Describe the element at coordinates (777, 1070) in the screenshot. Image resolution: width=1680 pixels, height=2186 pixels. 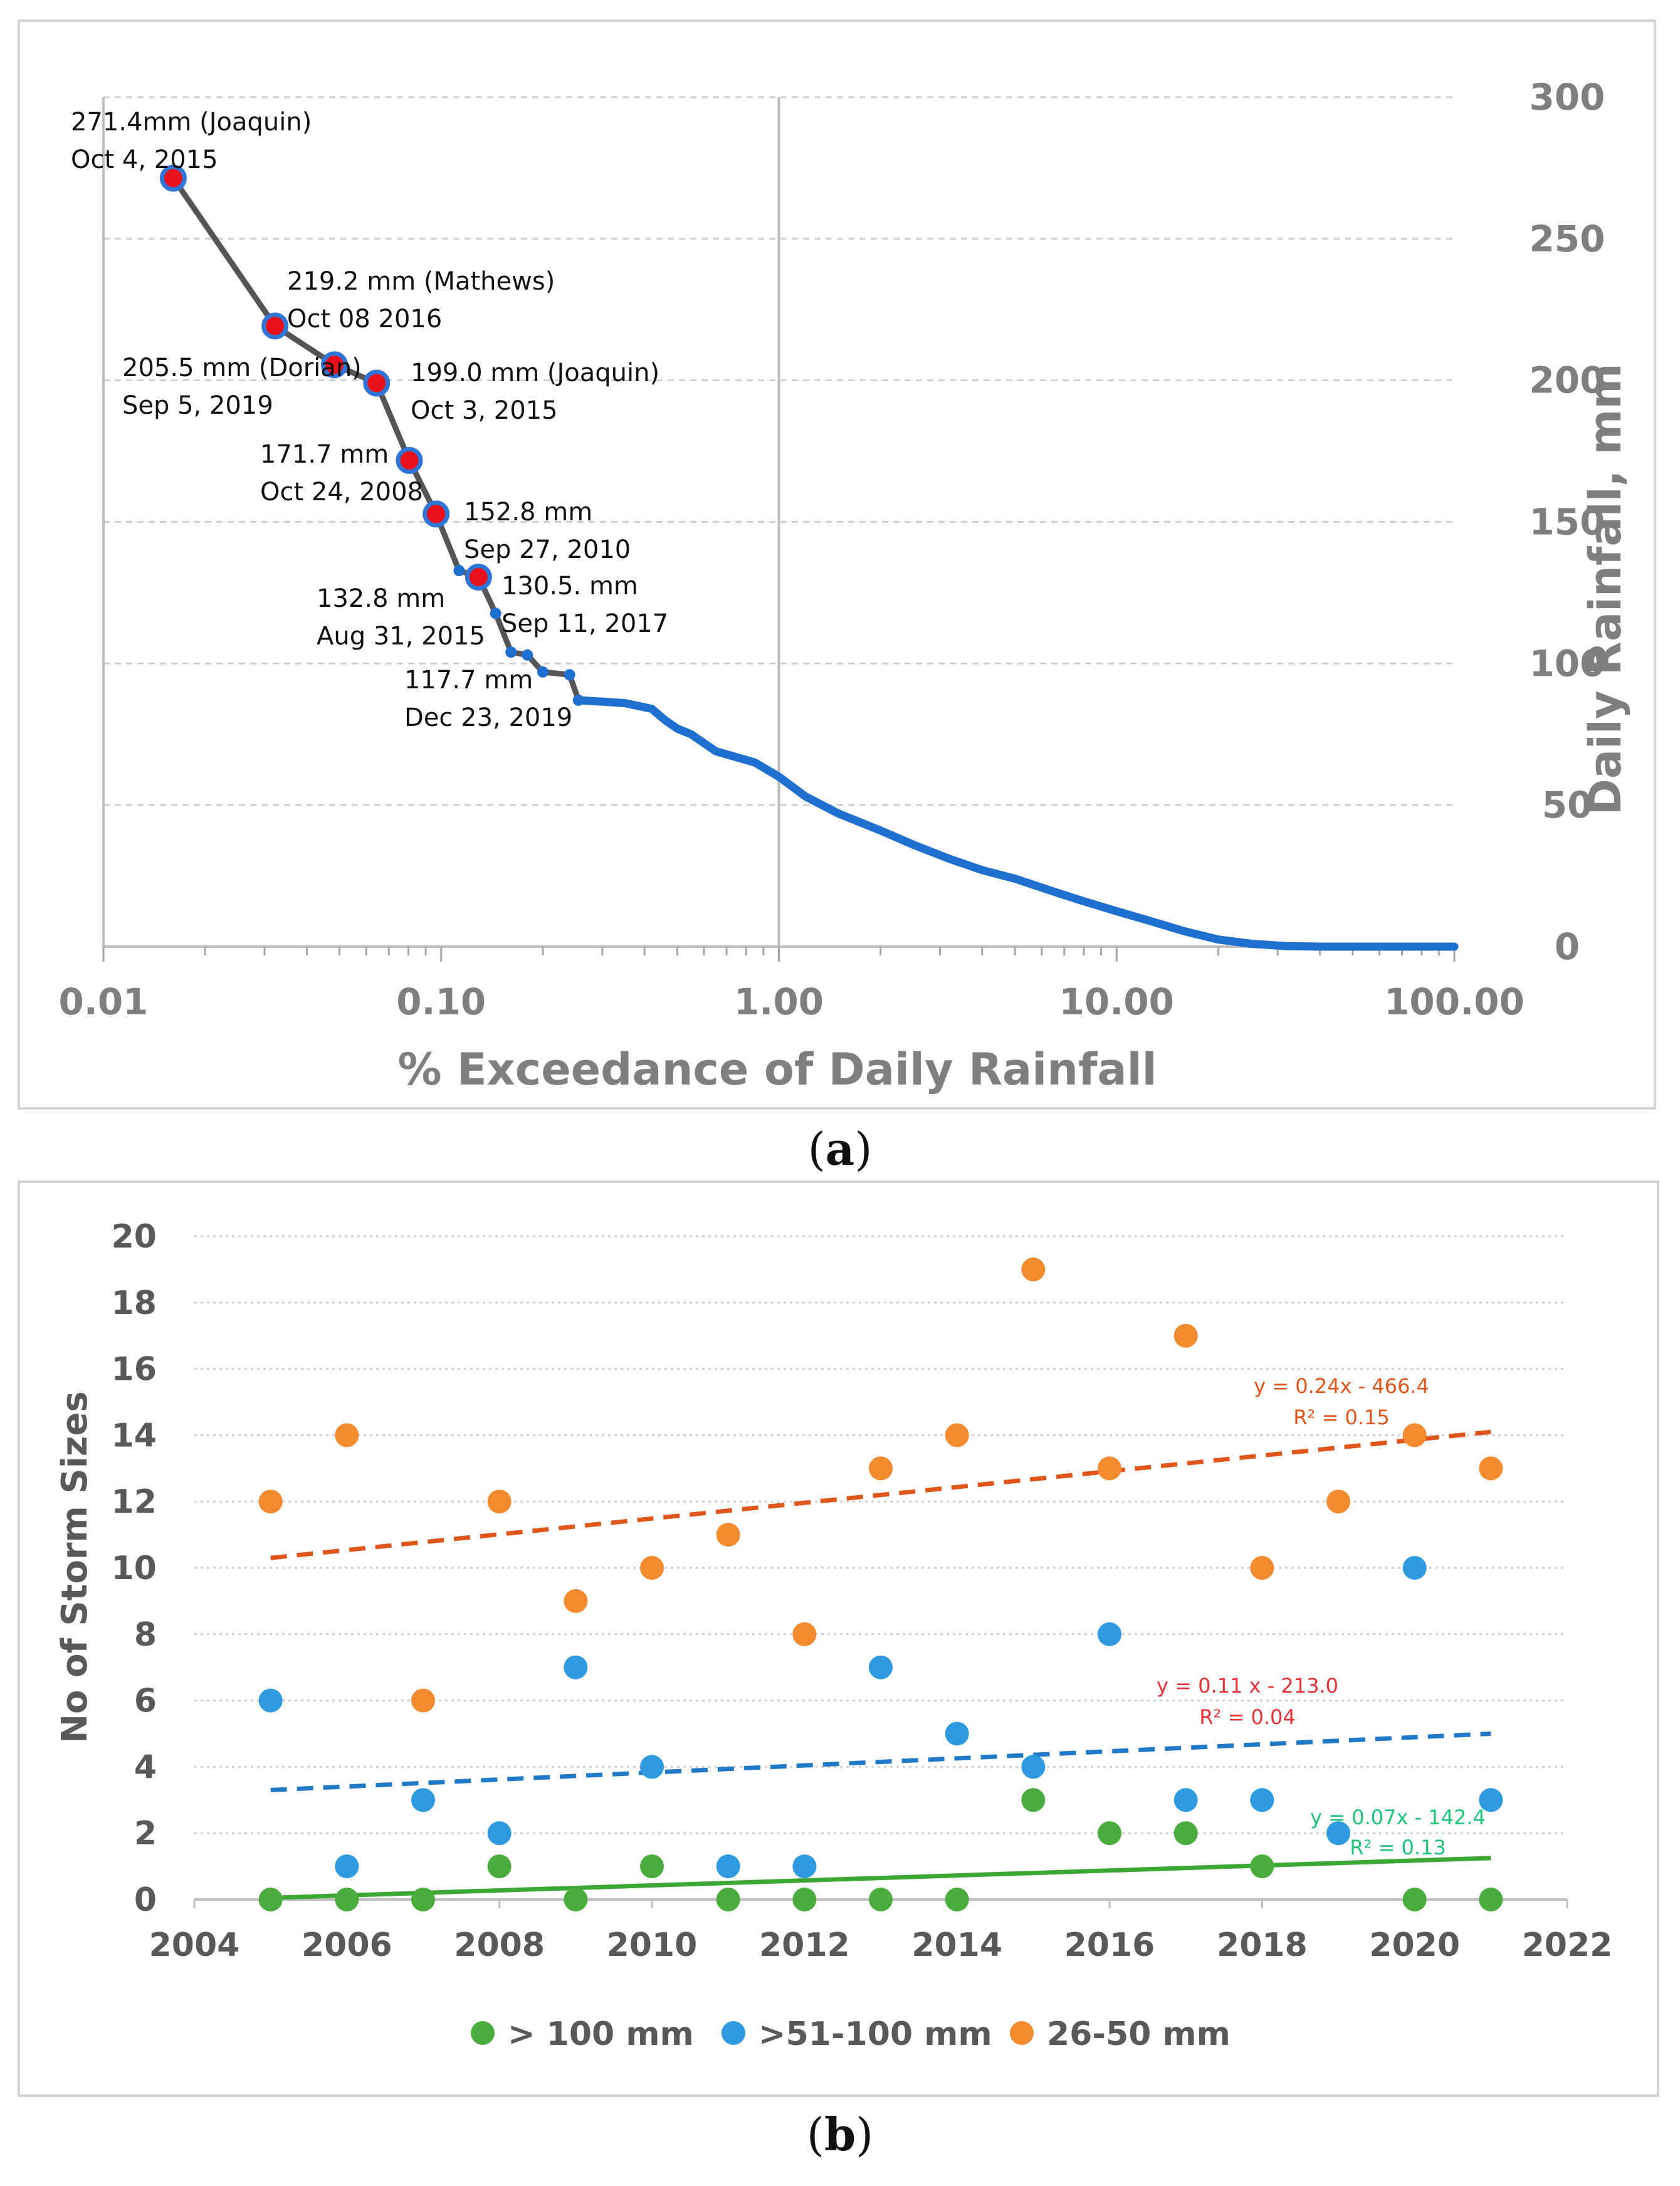
I see `panel-a-x-axis-title: % Exceedance of Daily Rainfall` at that location.